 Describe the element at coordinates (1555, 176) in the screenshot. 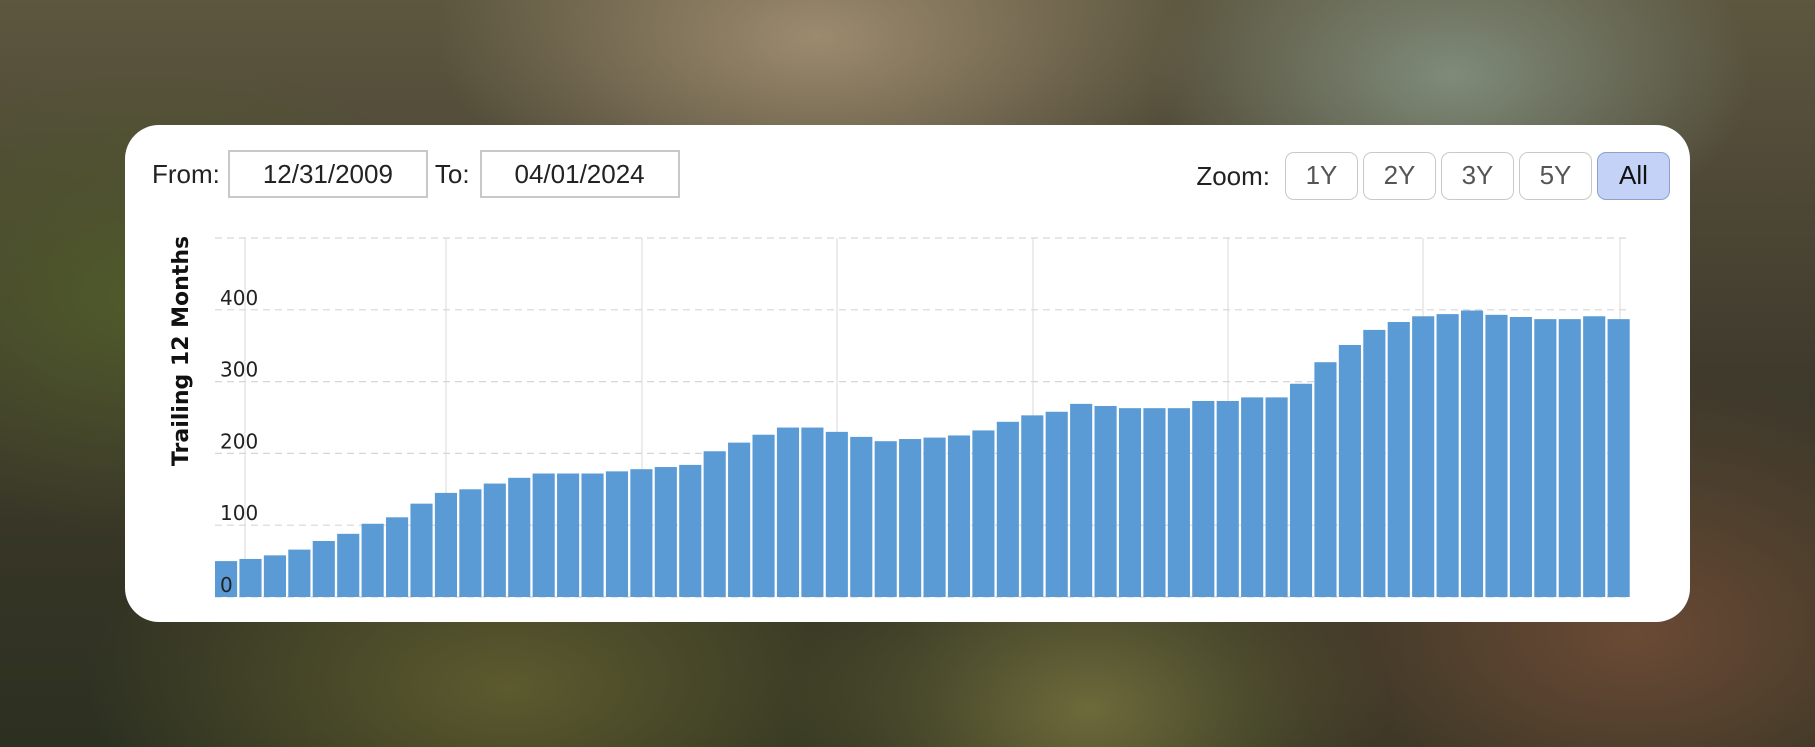

I see `zoom-5y-button: 5Y` at that location.